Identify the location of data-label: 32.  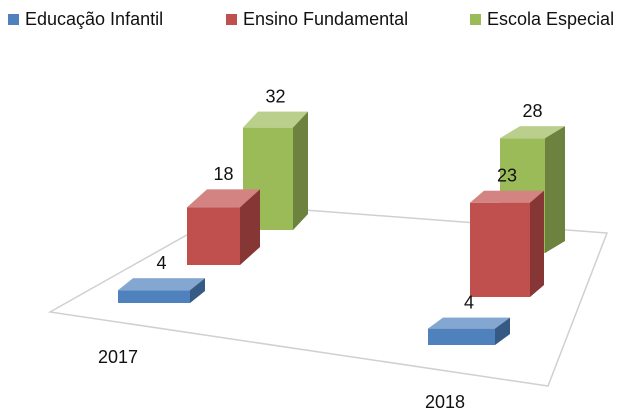
(275, 96).